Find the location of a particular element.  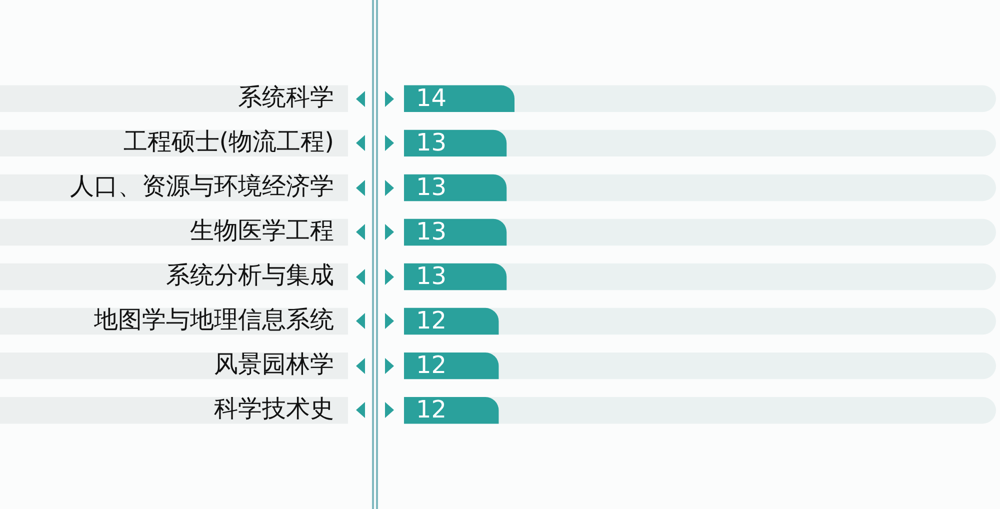

y-tick-label: 生物医学工程 is located at coordinates (262, 230).